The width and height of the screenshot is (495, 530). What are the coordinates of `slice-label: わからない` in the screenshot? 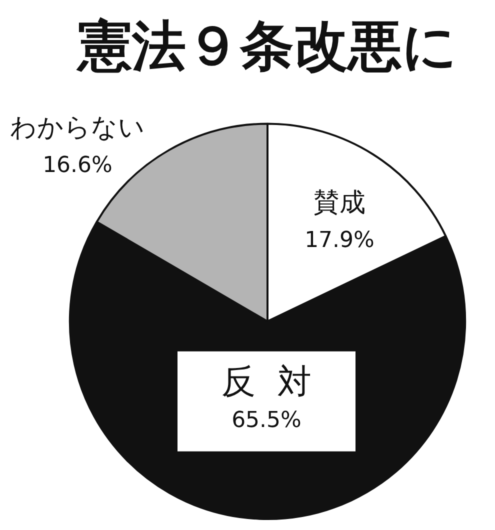 It's located at (77, 128).